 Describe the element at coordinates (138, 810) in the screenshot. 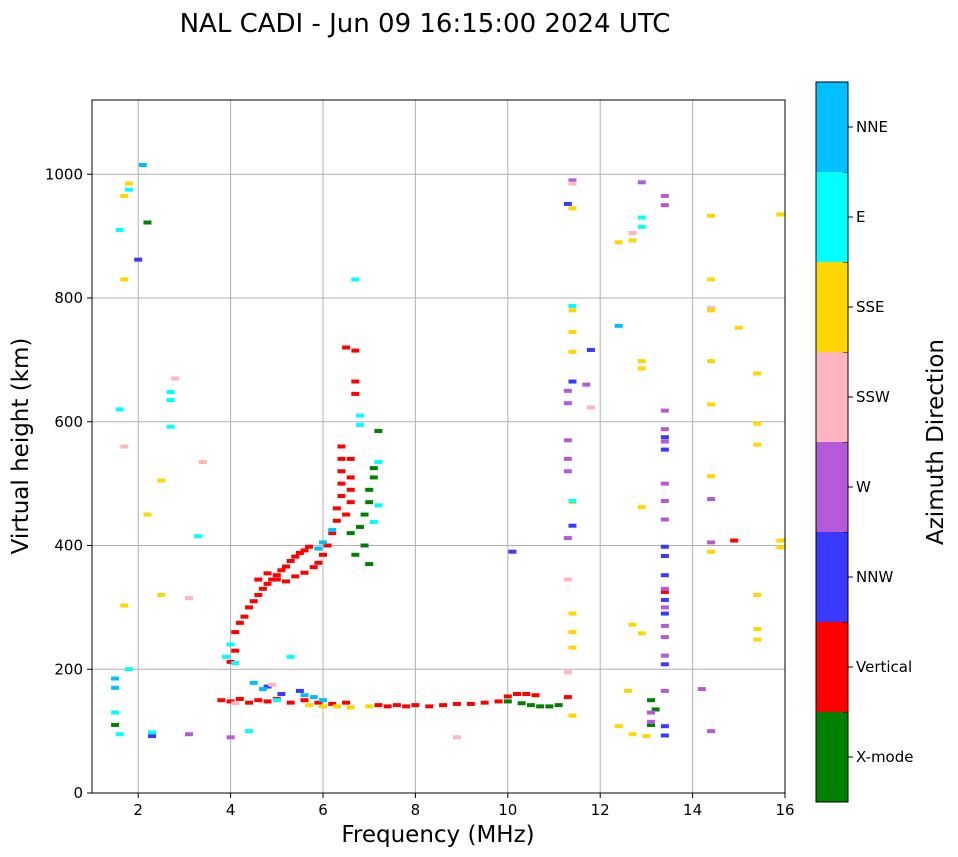

I see `x-tick-label: 2` at that location.